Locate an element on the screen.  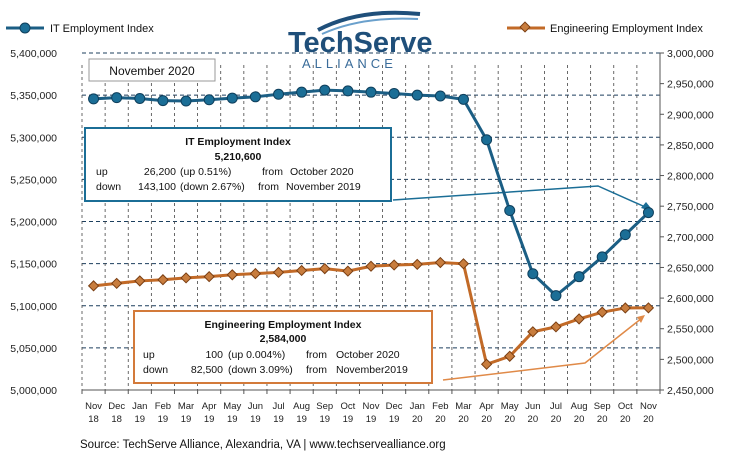
x-tick-year: 18 is located at coordinates (93, 419).